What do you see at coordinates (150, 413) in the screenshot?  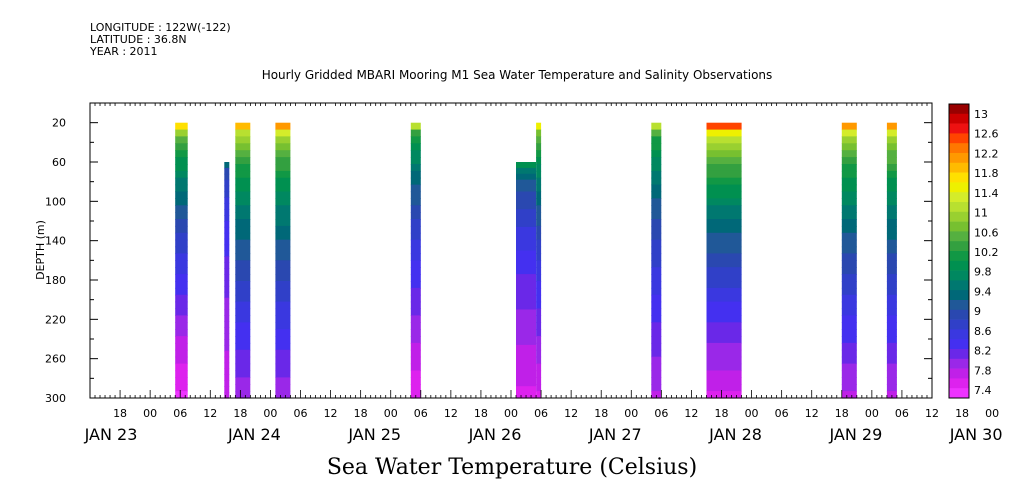 I see `x-hour-label: 00` at bounding box center [150, 413].